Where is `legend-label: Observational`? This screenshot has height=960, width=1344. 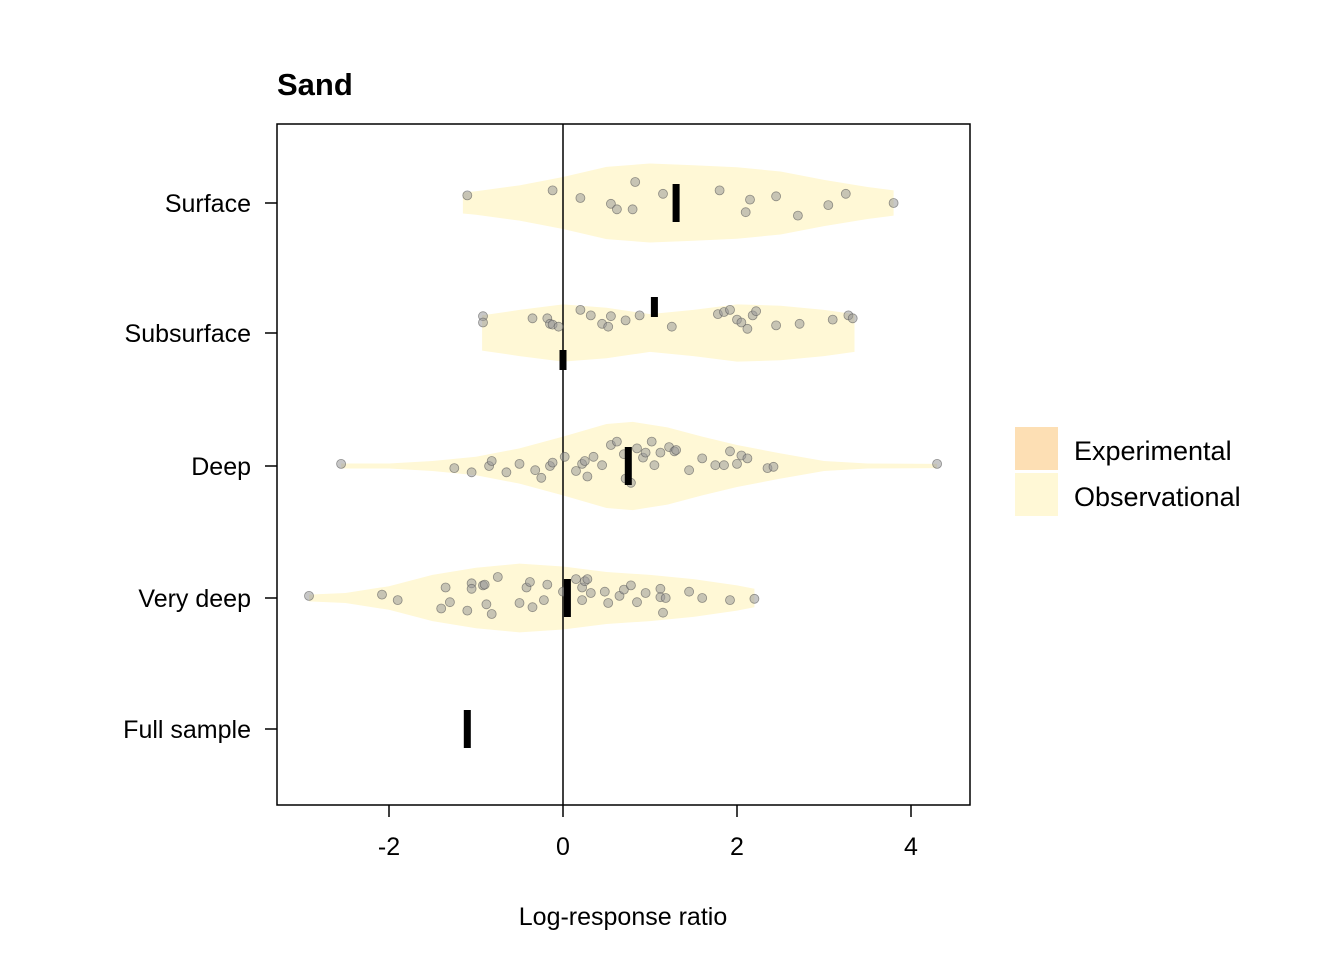 legend-label: Observational is located at coordinates (1157, 497).